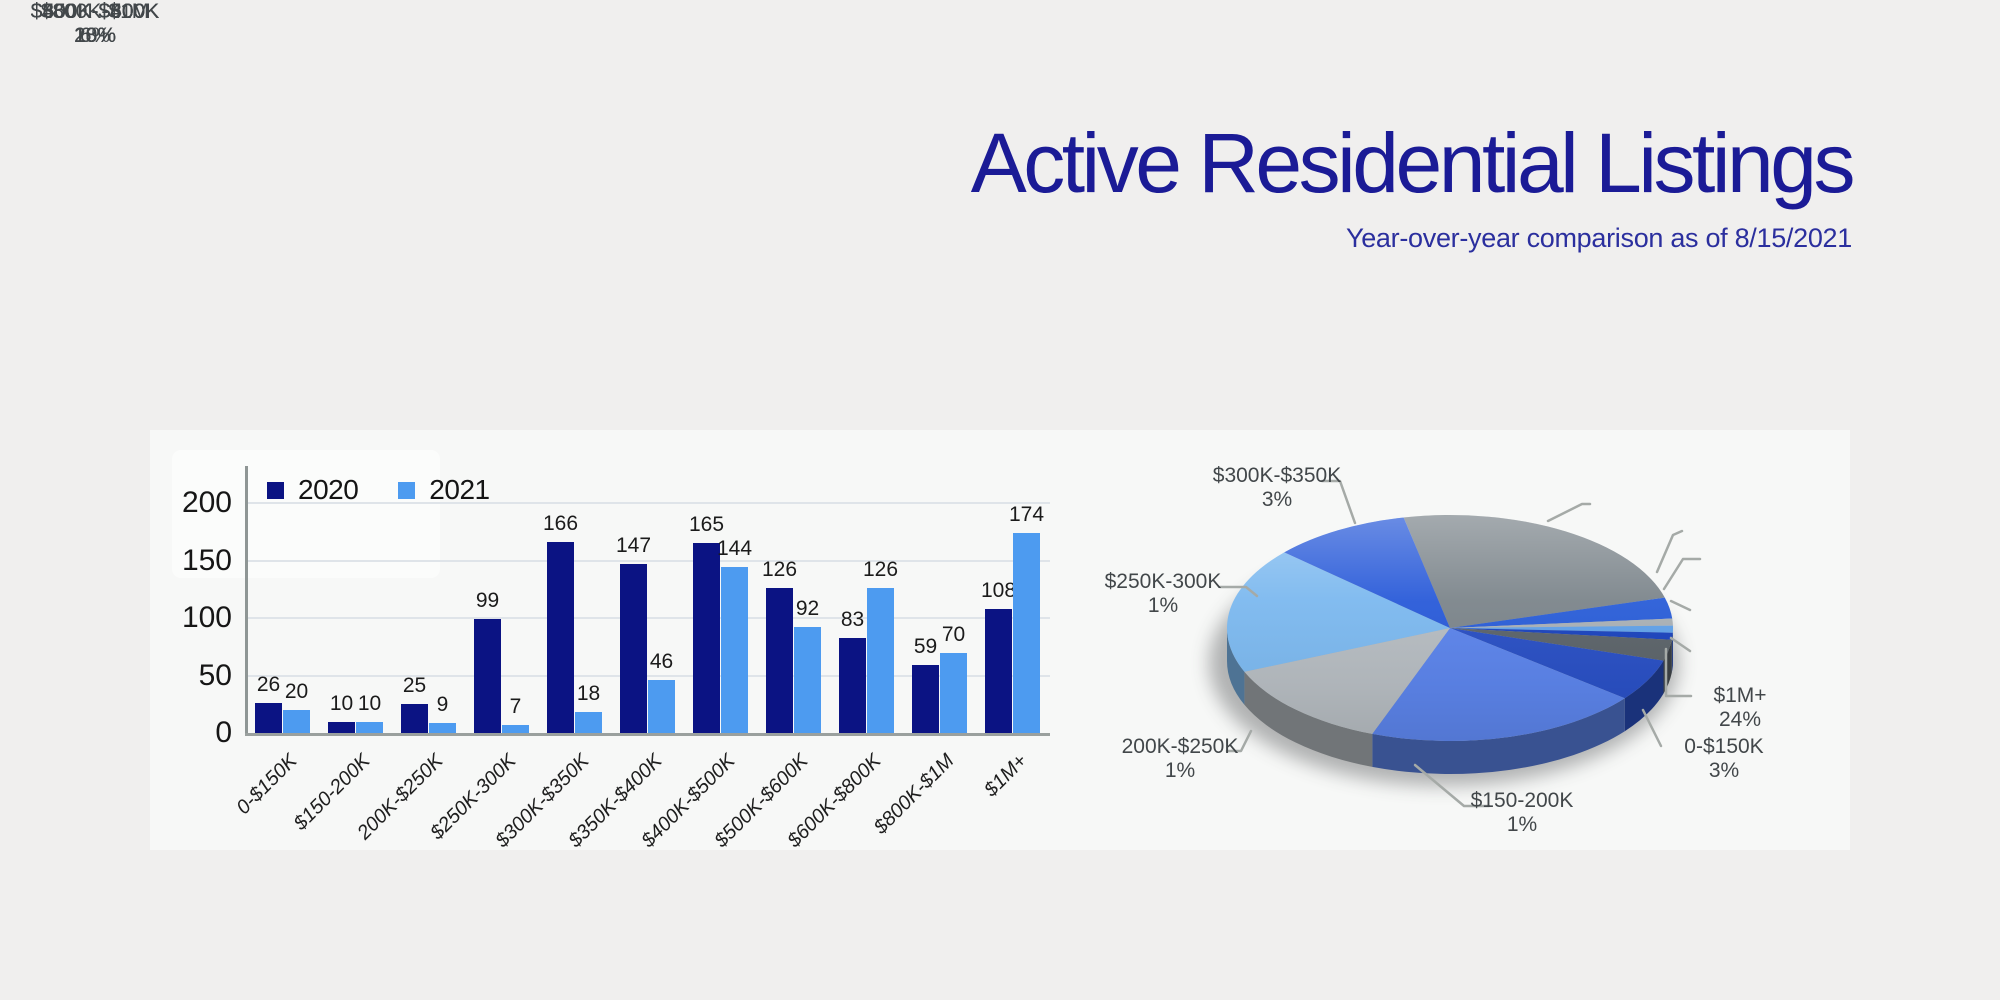 The image size is (2000, 1000). I want to click on pie-label-pct: 18%, so click(95, 35).